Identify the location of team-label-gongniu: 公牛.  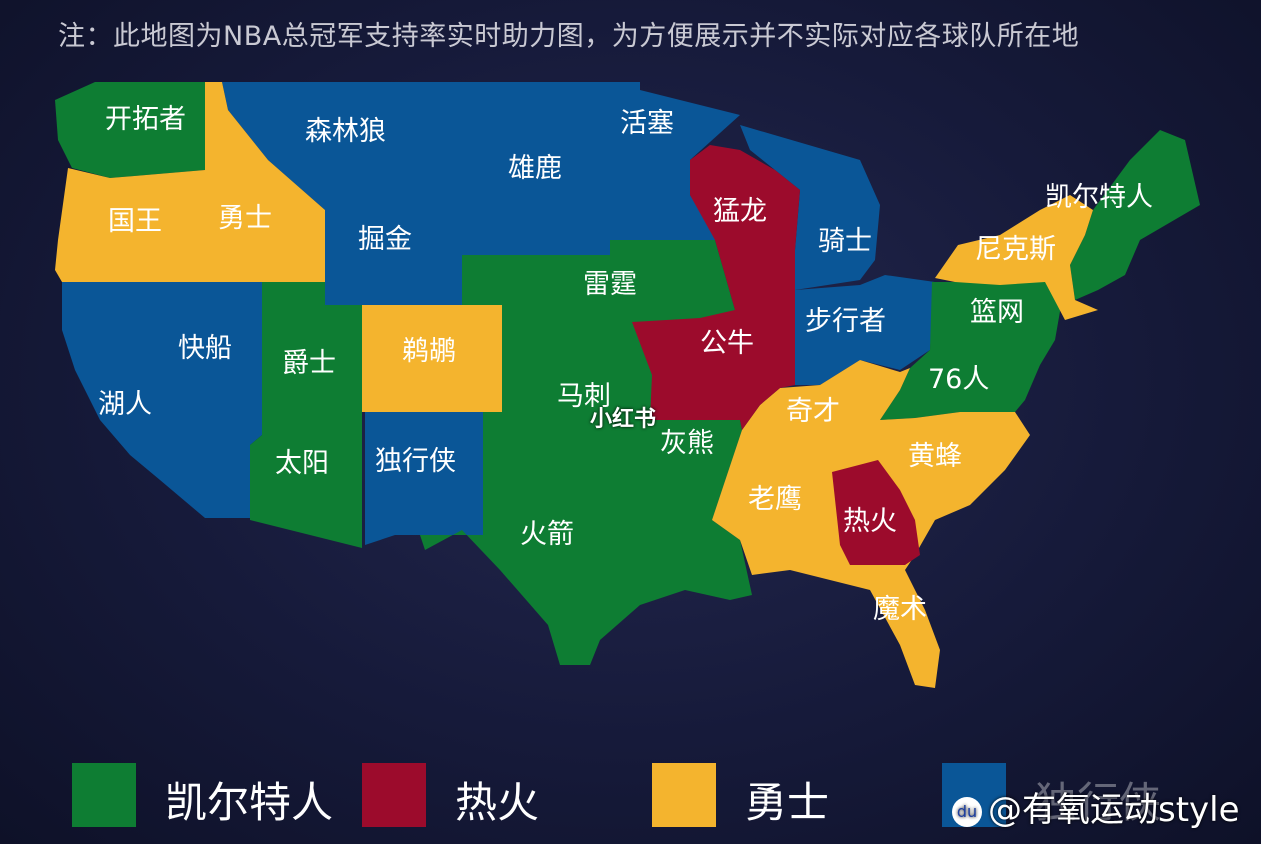
(727, 343).